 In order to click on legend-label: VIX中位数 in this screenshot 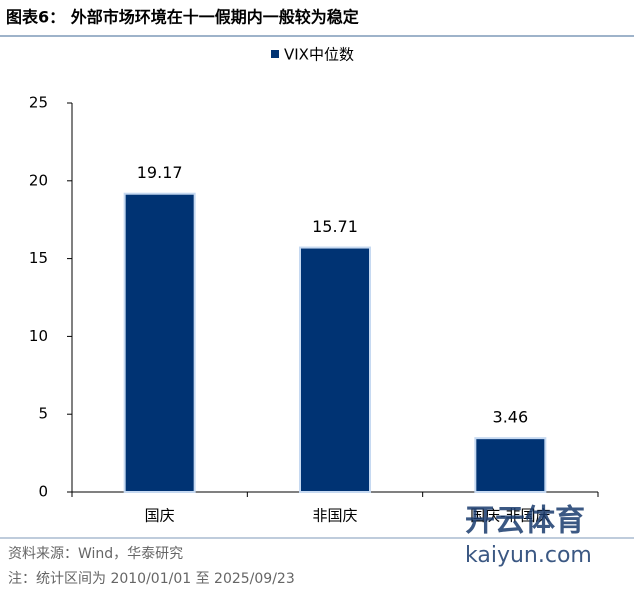, I will do `click(319, 55)`.